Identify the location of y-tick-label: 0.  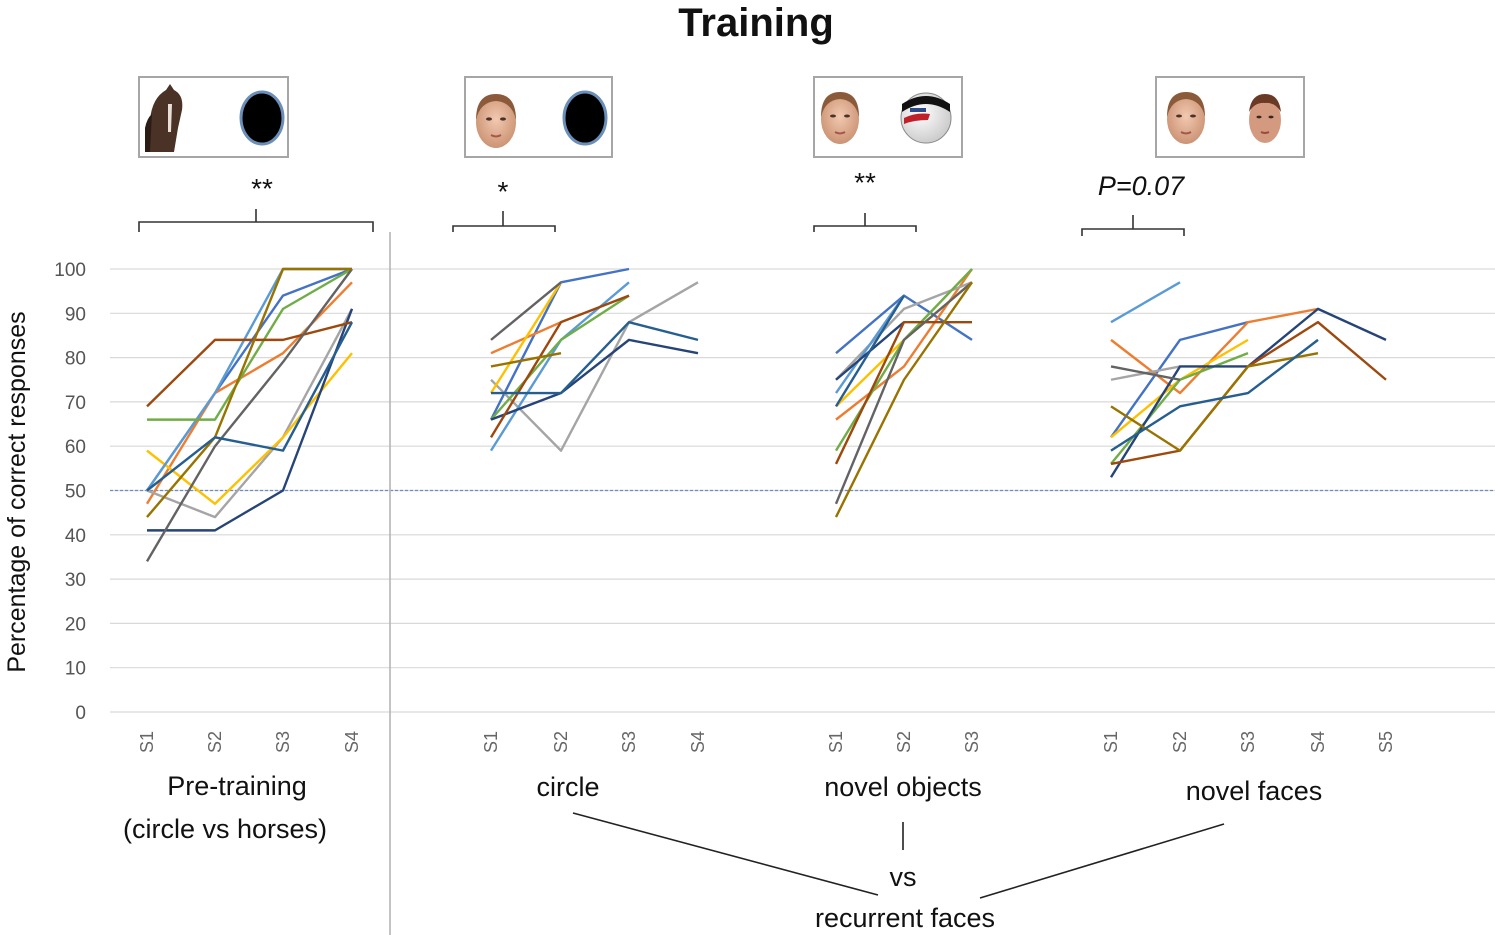
(80, 713).